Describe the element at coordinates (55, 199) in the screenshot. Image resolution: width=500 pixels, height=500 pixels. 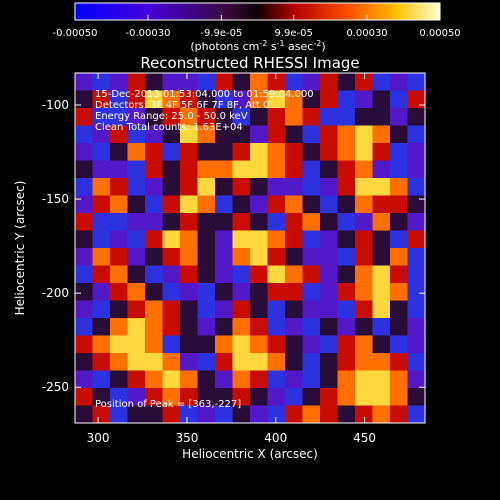
I see `y-tick-label: -150` at that location.